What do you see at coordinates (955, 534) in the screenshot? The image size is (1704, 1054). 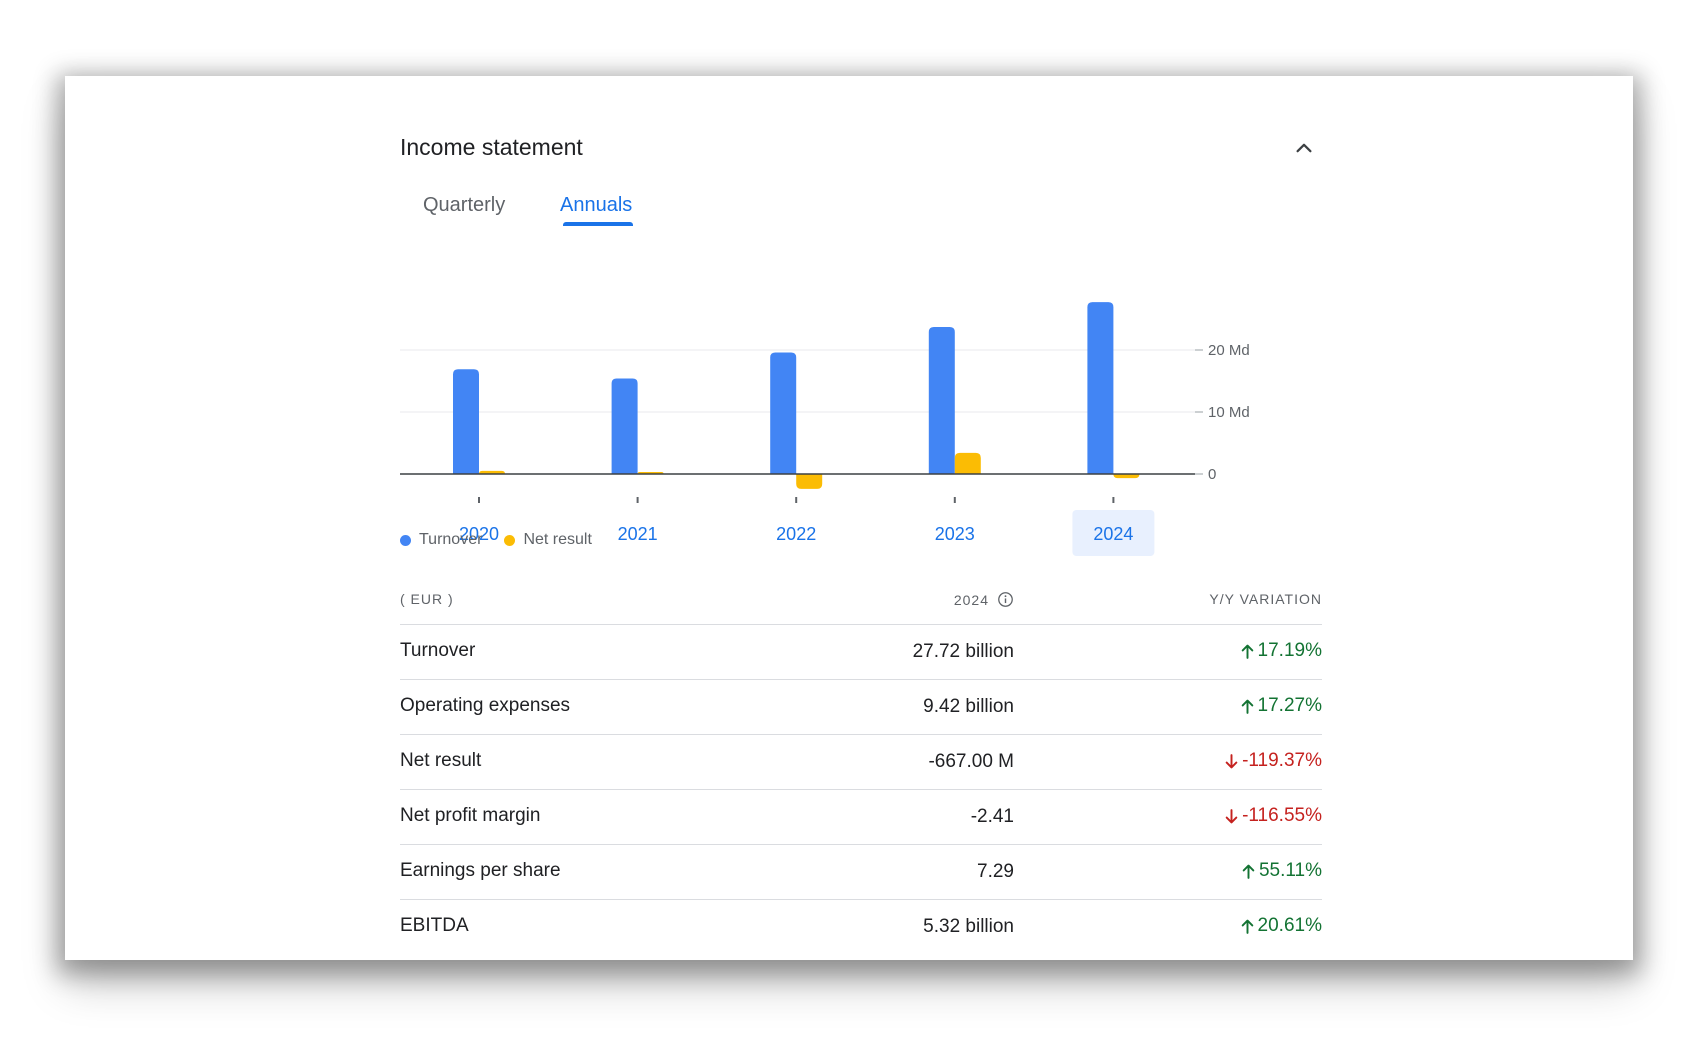 I see `x-label-2023: 2023` at bounding box center [955, 534].